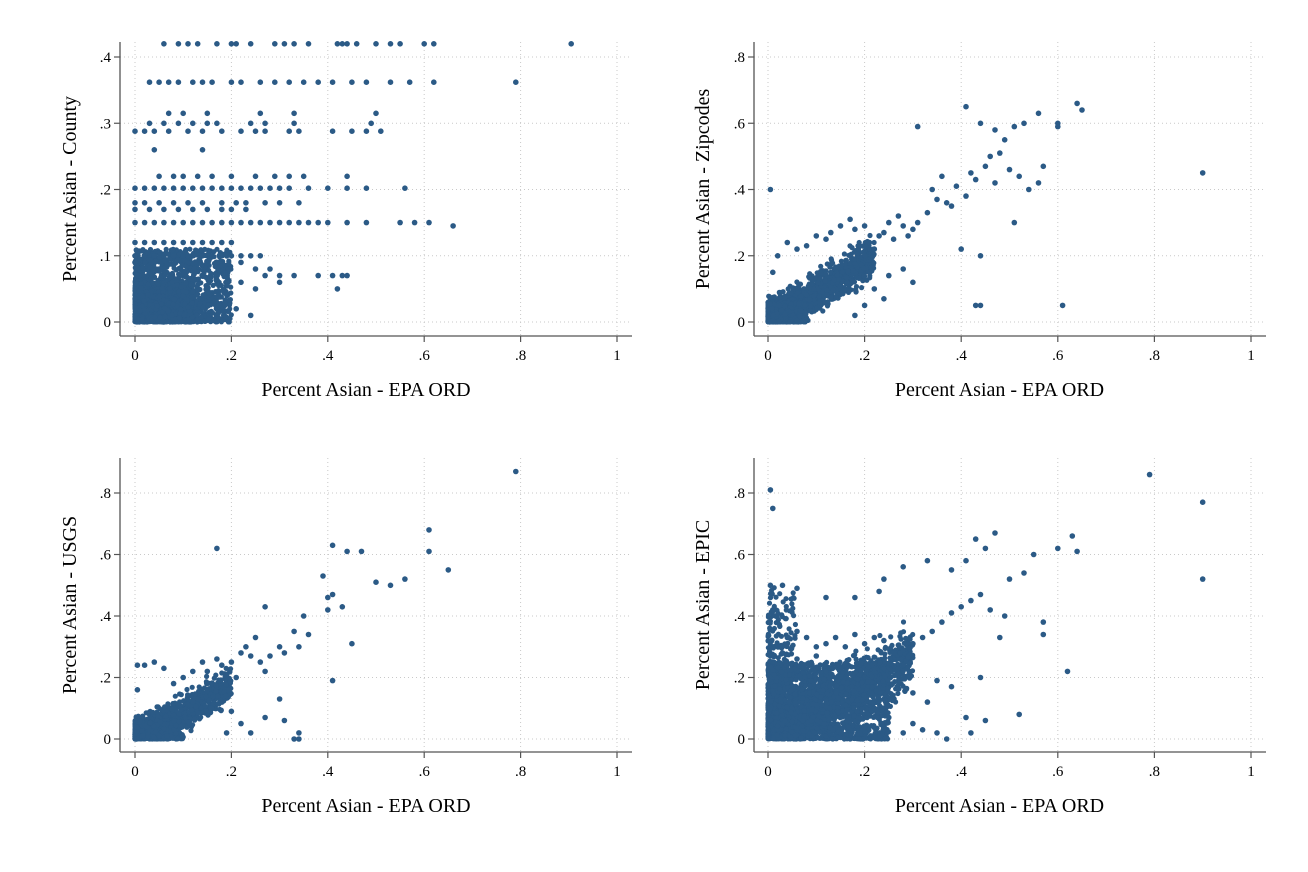  Describe the element at coordinates (365, 390) in the screenshot. I see `x-axis-title: Percent Asian - EPA ORD` at that location.